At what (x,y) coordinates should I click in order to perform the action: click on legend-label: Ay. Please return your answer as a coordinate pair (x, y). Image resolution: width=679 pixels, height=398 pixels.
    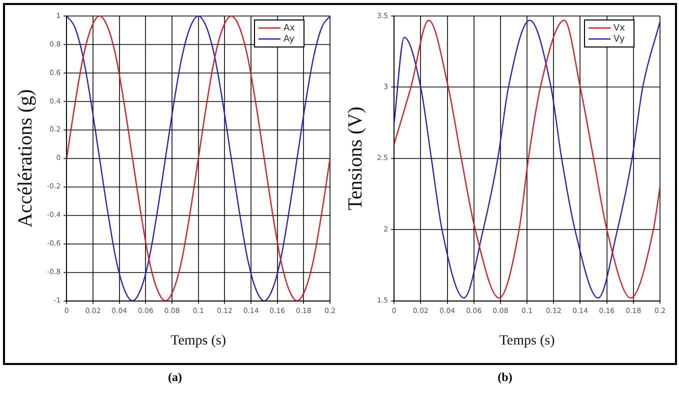
    Looking at the image, I should click on (290, 39).